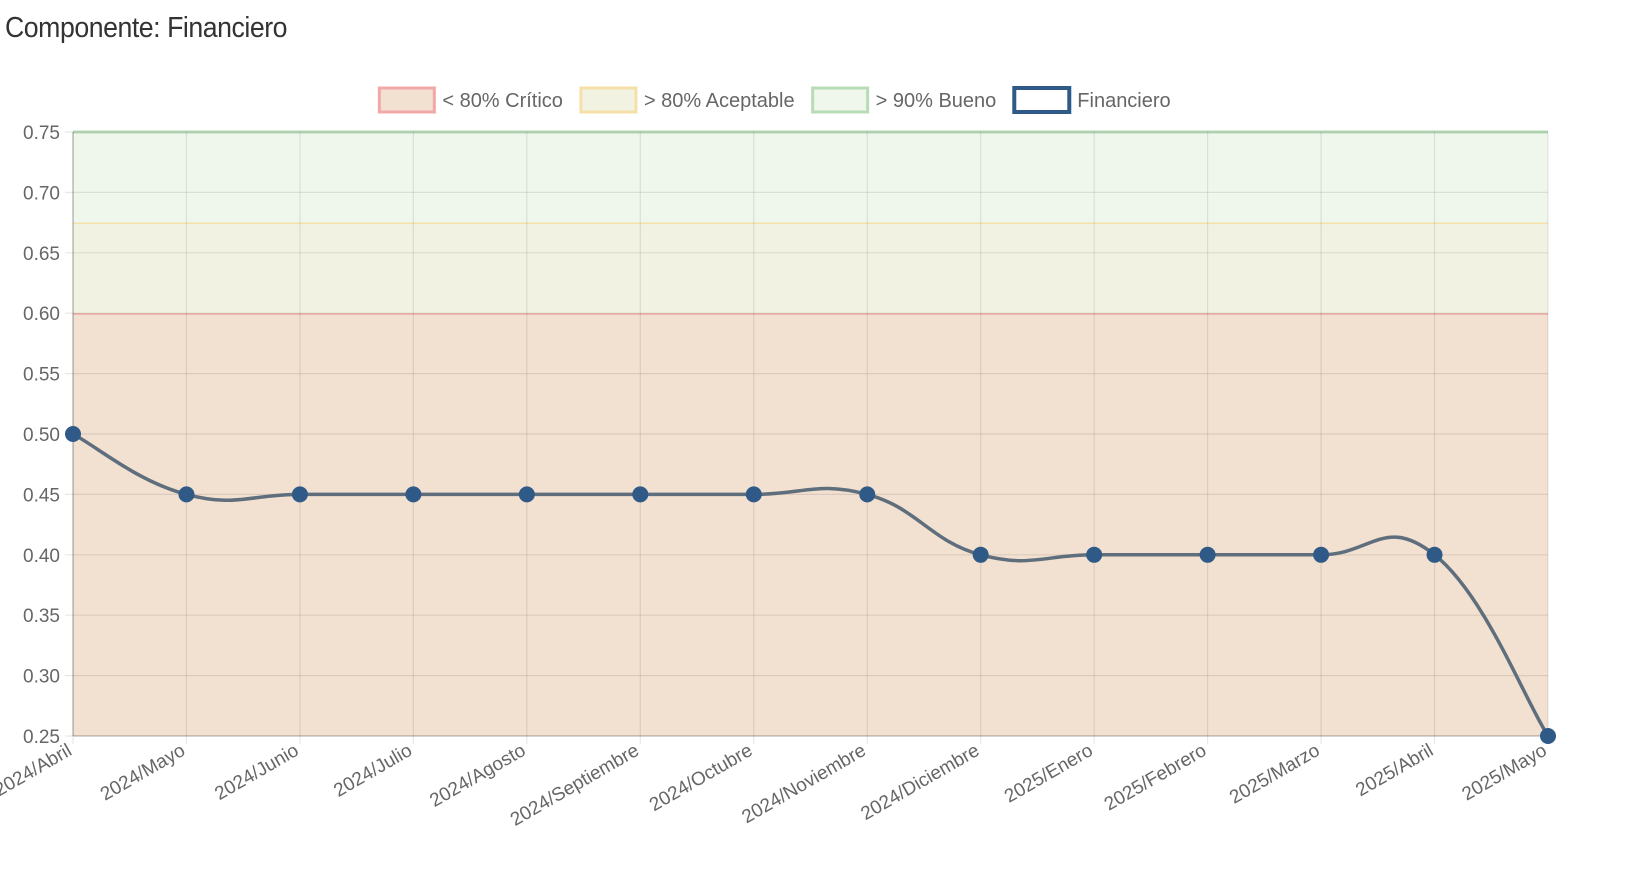 Image resolution: width=1643 pixels, height=886 pixels. I want to click on y-tick-label: 0.70, so click(41, 193).